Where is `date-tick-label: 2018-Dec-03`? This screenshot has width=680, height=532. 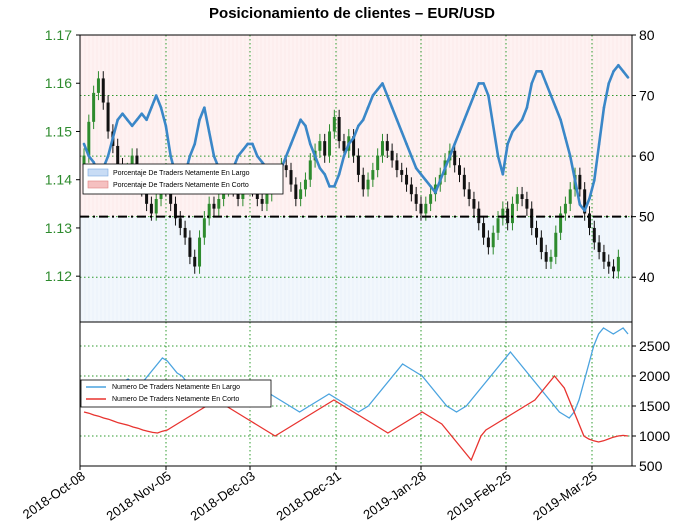
date-tick-label: 2018-Dec-03 is located at coordinates (223, 495).